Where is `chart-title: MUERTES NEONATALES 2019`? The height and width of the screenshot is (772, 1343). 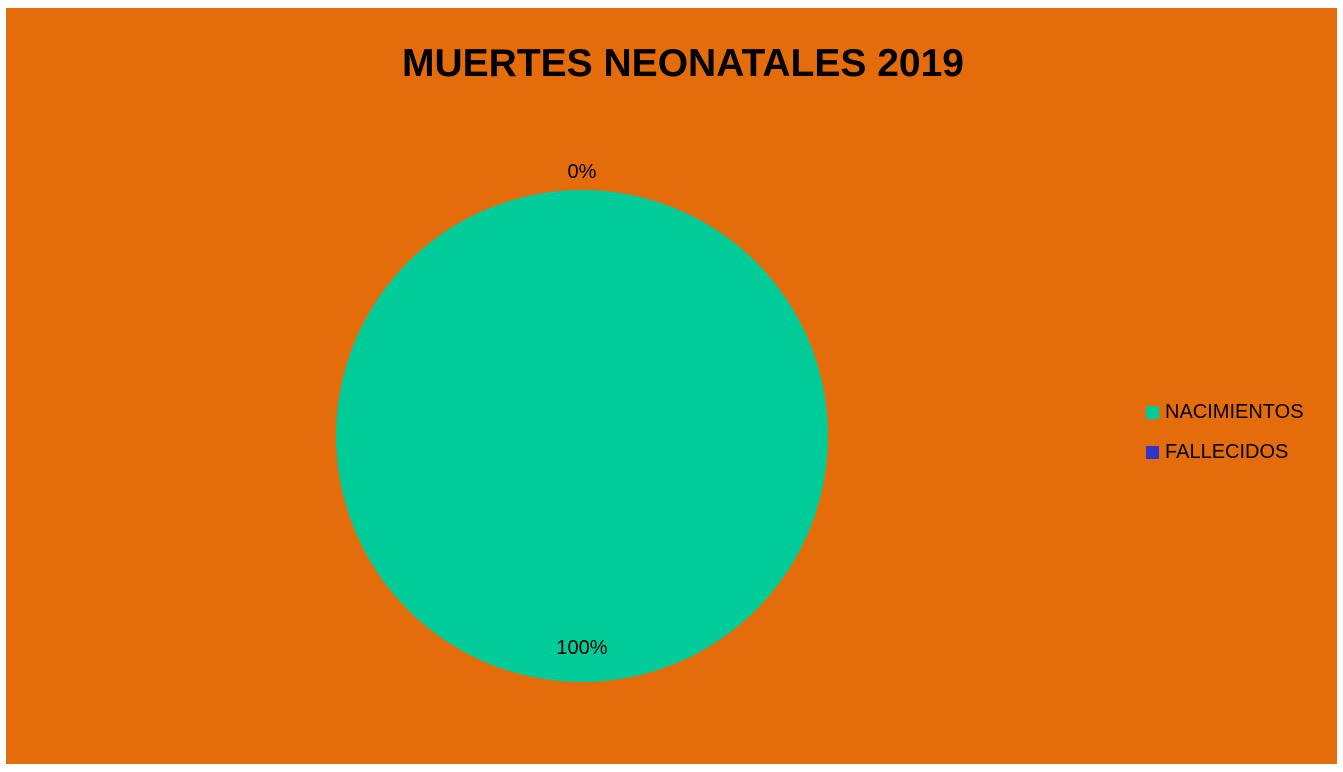 chart-title: MUERTES NEONATALES 2019 is located at coordinates (683, 63).